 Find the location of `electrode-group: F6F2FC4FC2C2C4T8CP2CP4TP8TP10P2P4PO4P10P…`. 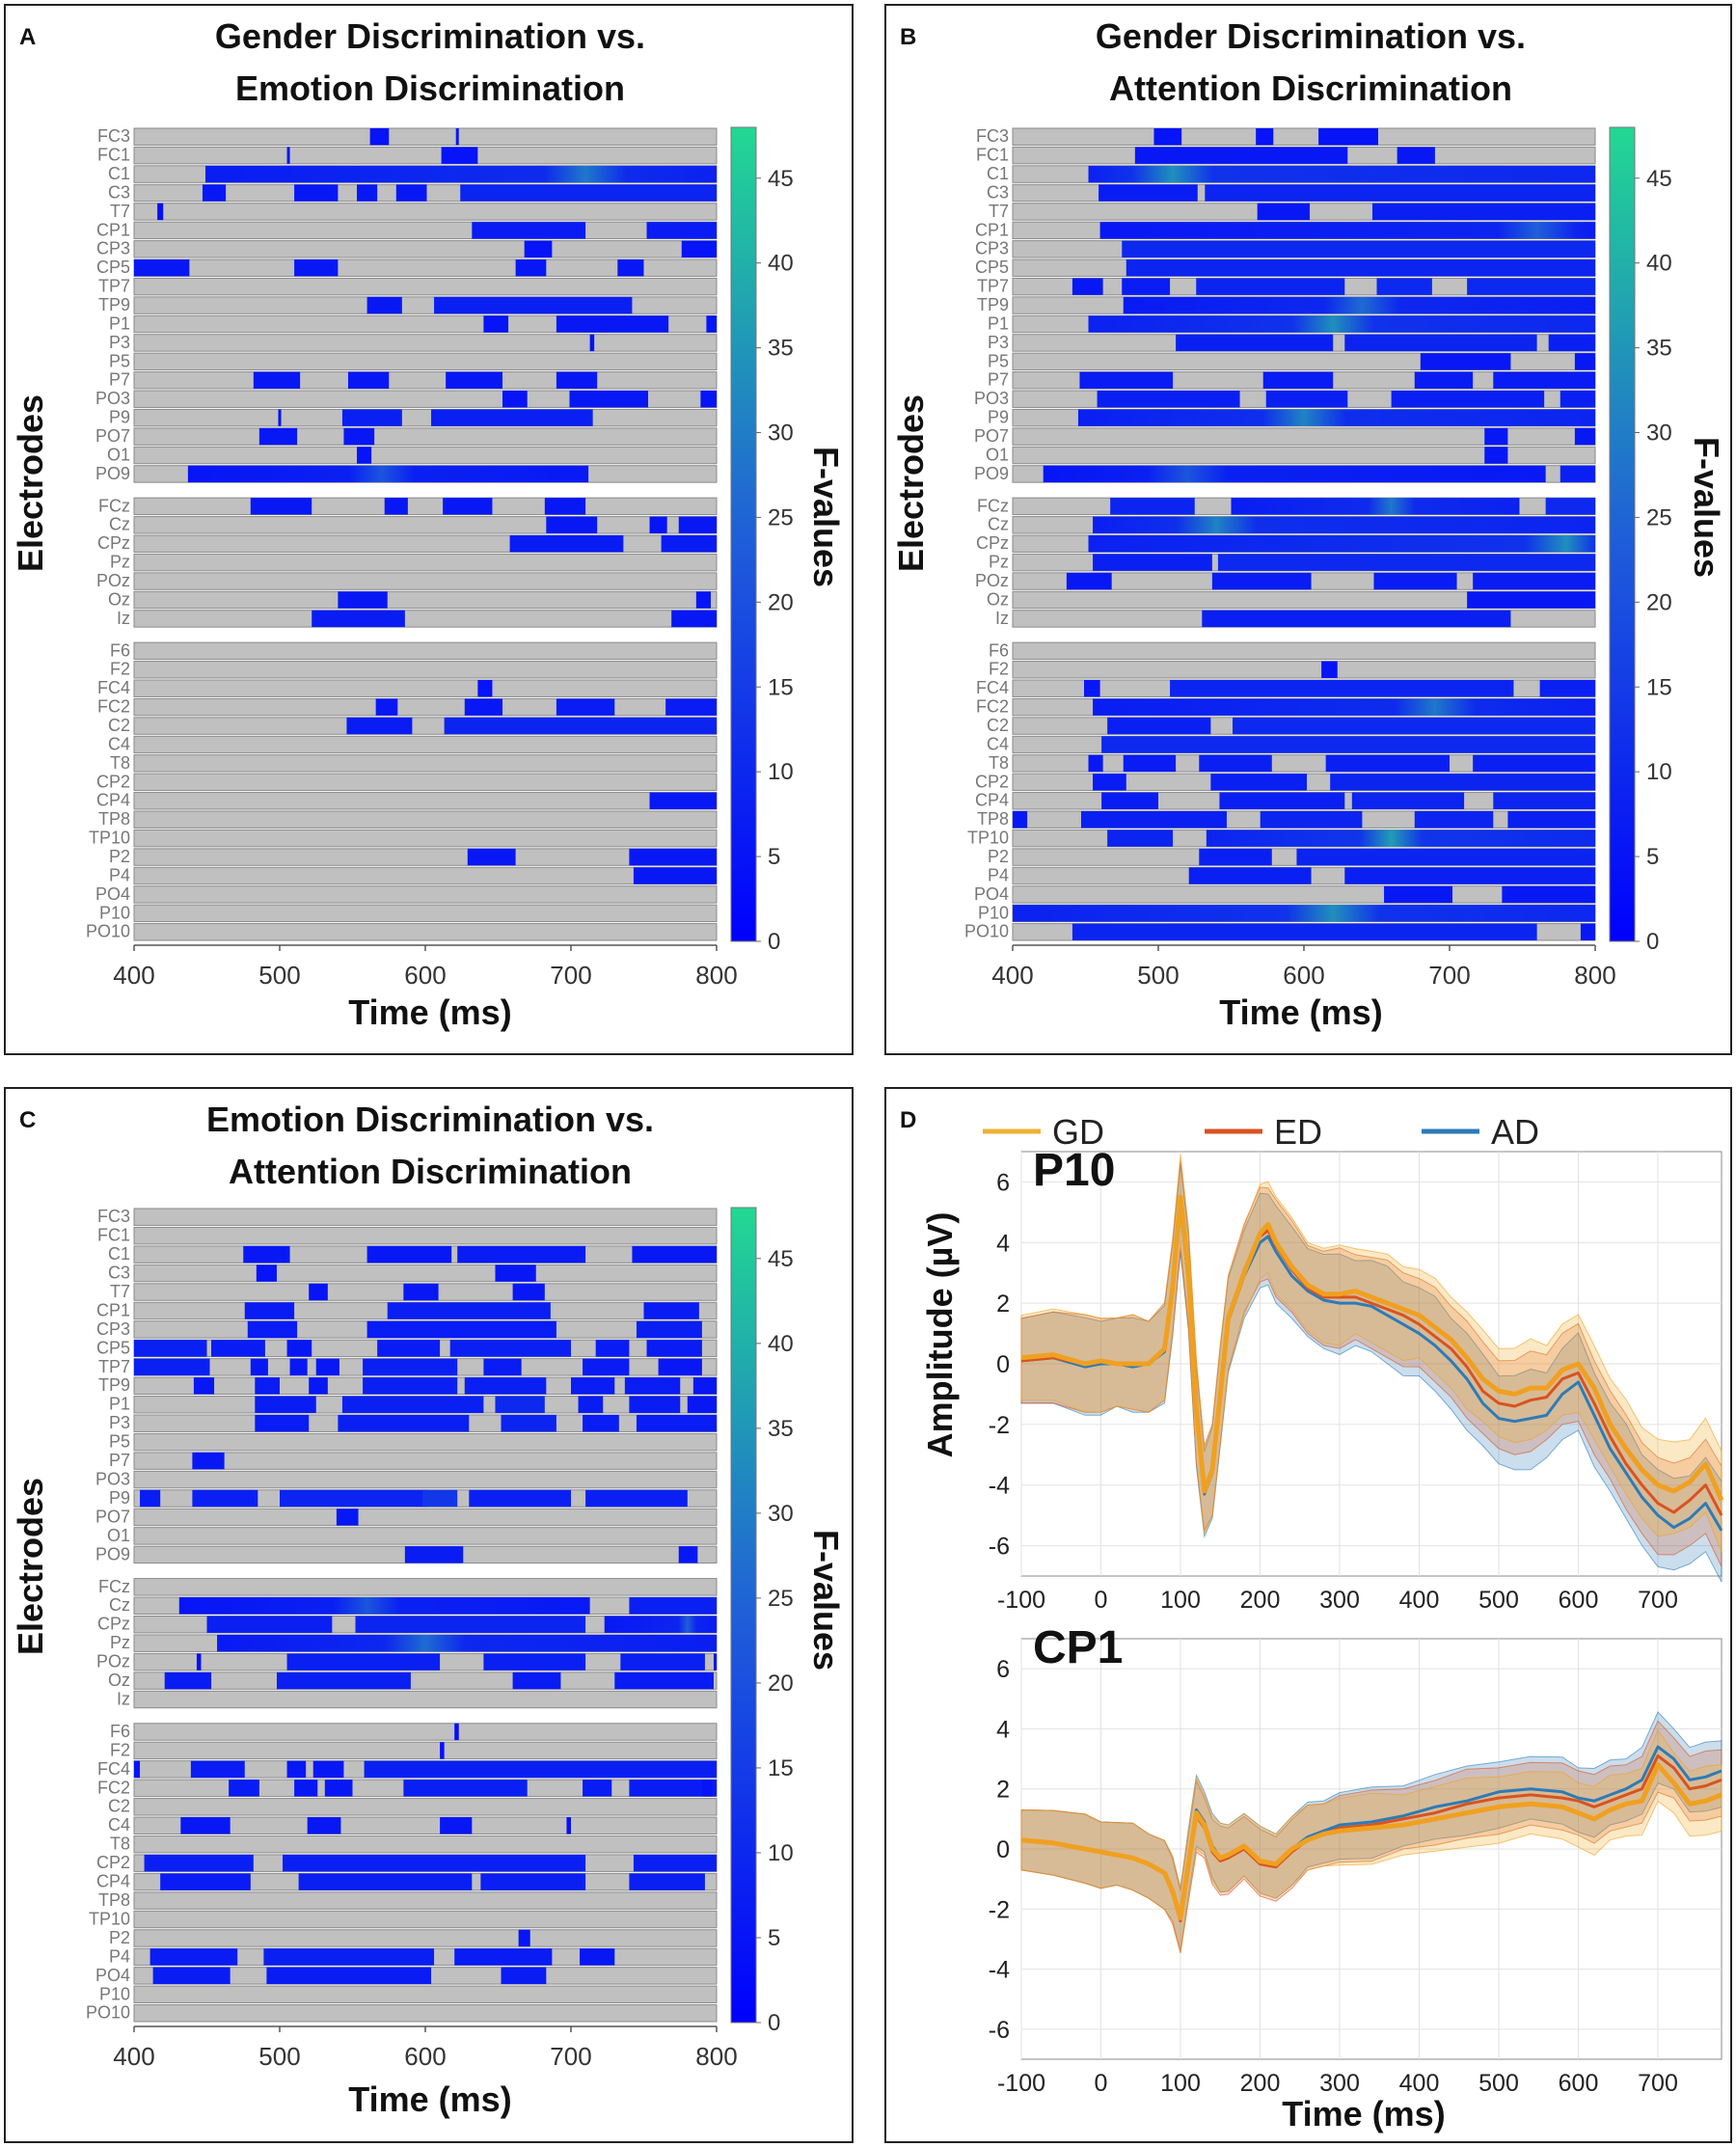

electrode-group: F6F2FC4FC2C2C4T8CP2CP4TP8TP10P2P4PO4P10P… is located at coordinates (402, 790).